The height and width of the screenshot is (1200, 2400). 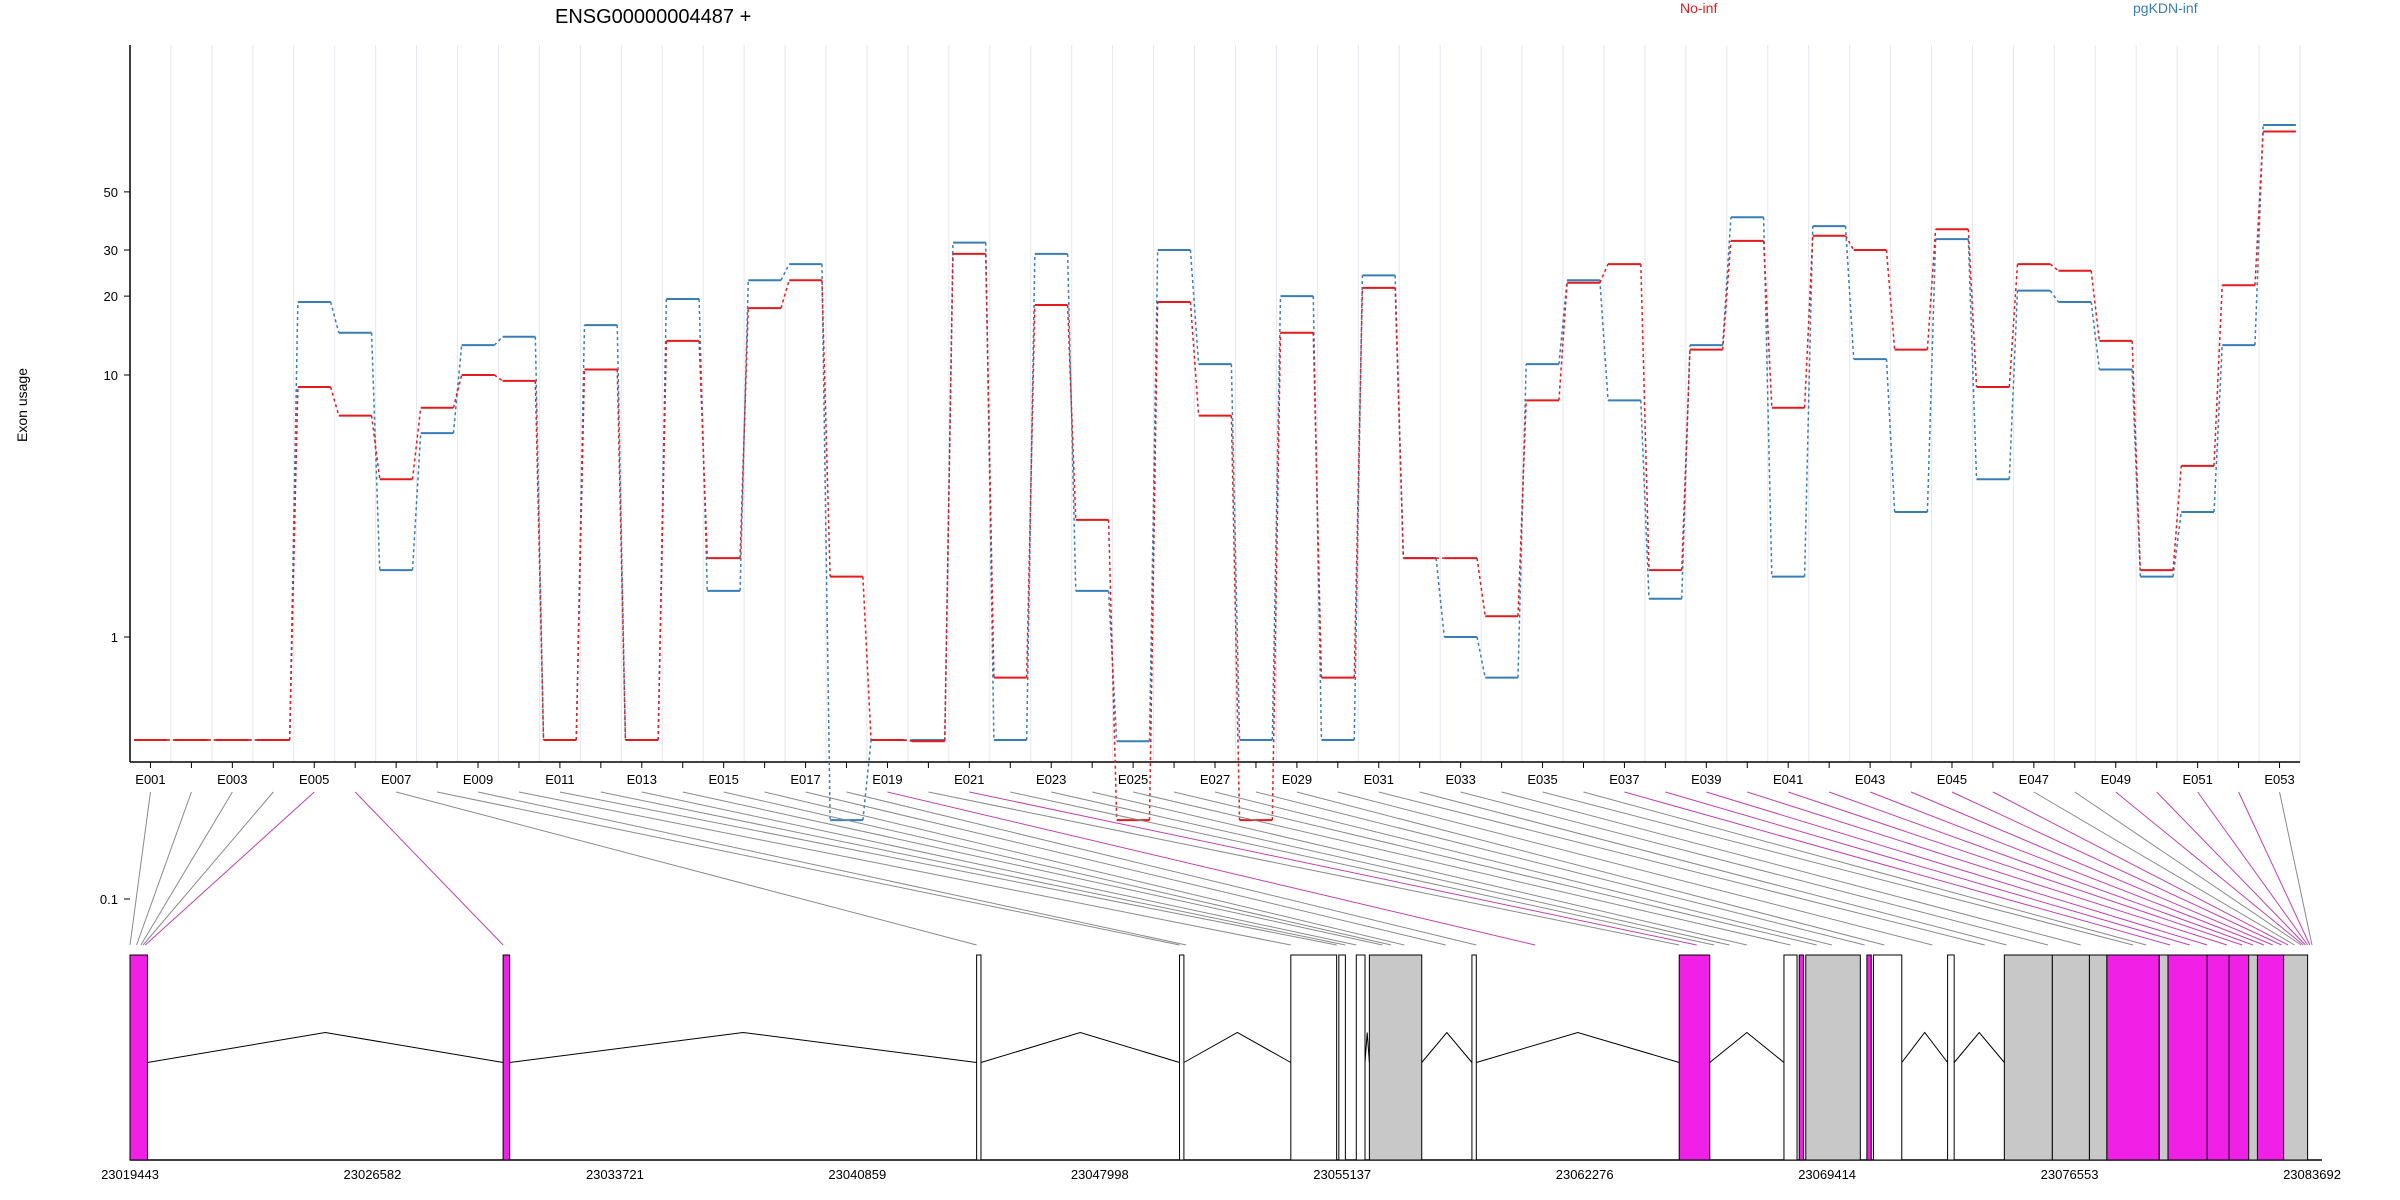 I want to click on x-tick-label: E029, so click(x=1297, y=779).